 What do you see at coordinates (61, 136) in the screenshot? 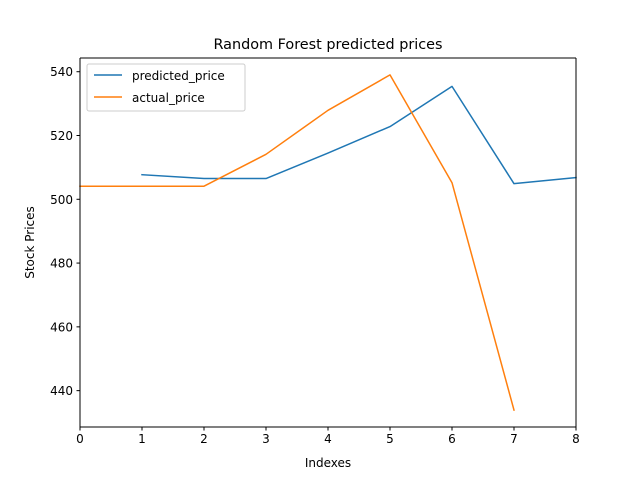
I see `y-tick-label: 520` at bounding box center [61, 136].